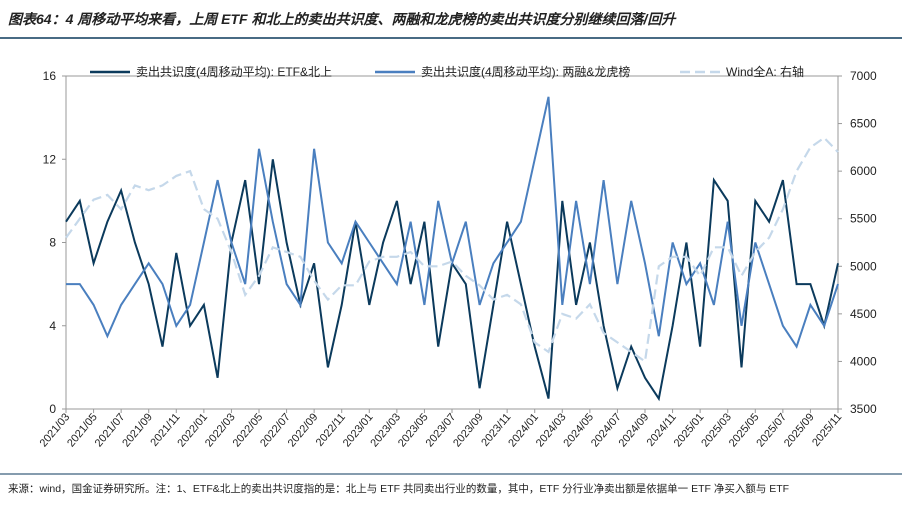 The width and height of the screenshot is (902, 510). What do you see at coordinates (863, 266) in the screenshot?
I see `y2-tick-label: 5000` at bounding box center [863, 266].